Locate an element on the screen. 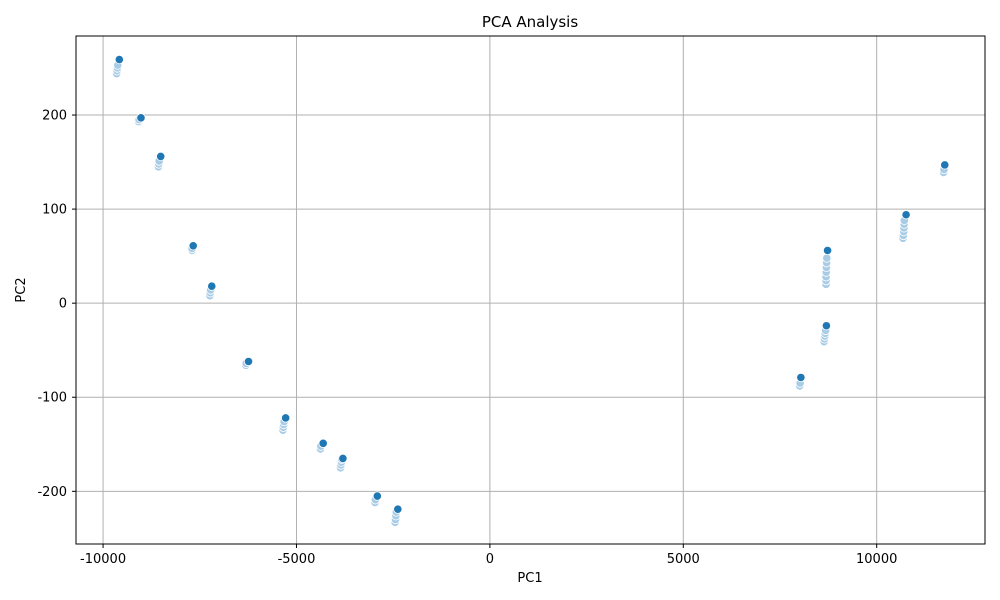  x-axis-title: PC1 is located at coordinates (529, 578).